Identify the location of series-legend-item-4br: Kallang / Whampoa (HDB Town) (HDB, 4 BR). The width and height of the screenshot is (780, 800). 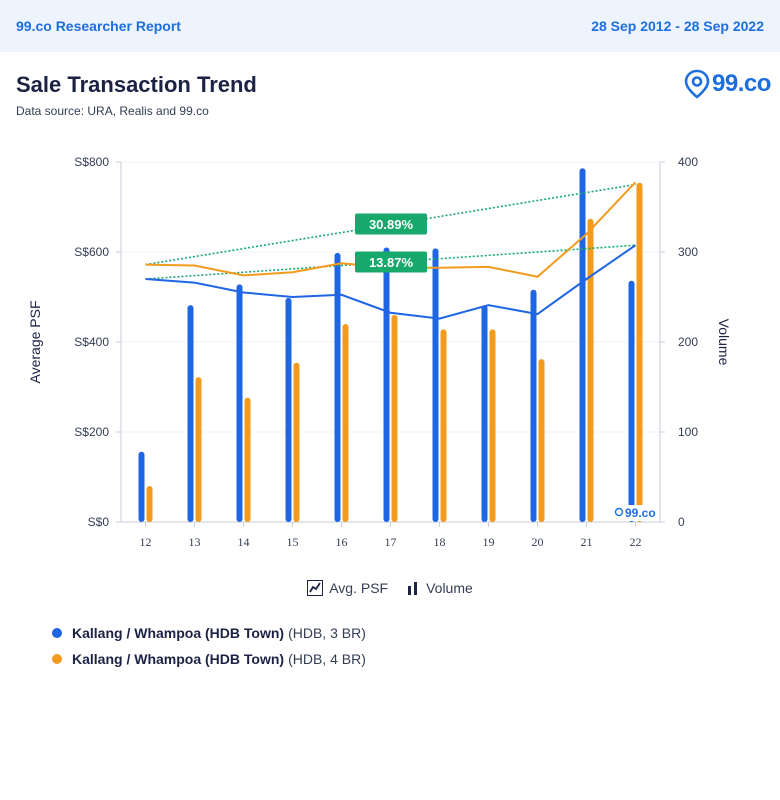
(209, 659).